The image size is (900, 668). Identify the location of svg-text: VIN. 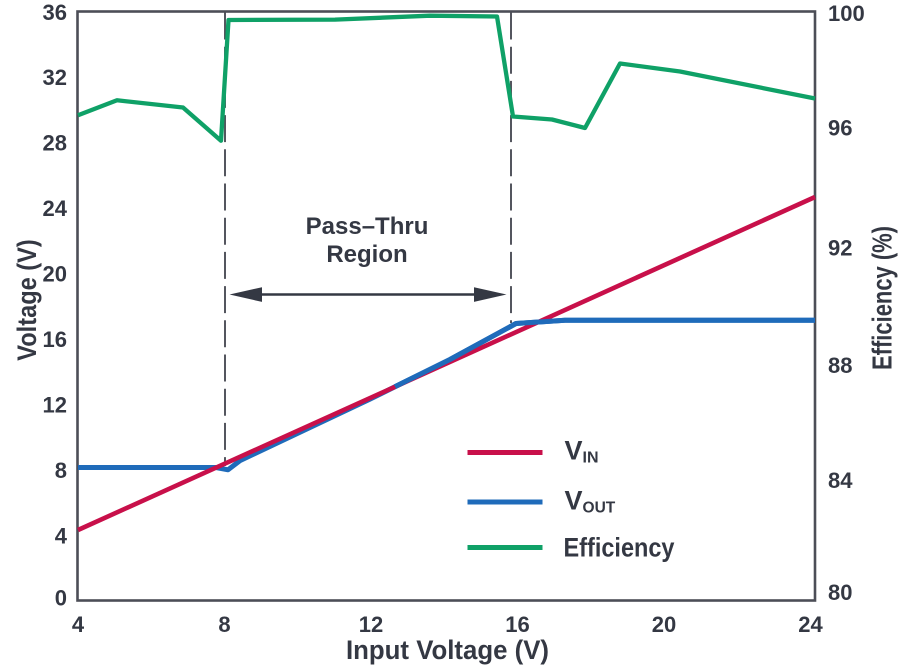
(582, 451).